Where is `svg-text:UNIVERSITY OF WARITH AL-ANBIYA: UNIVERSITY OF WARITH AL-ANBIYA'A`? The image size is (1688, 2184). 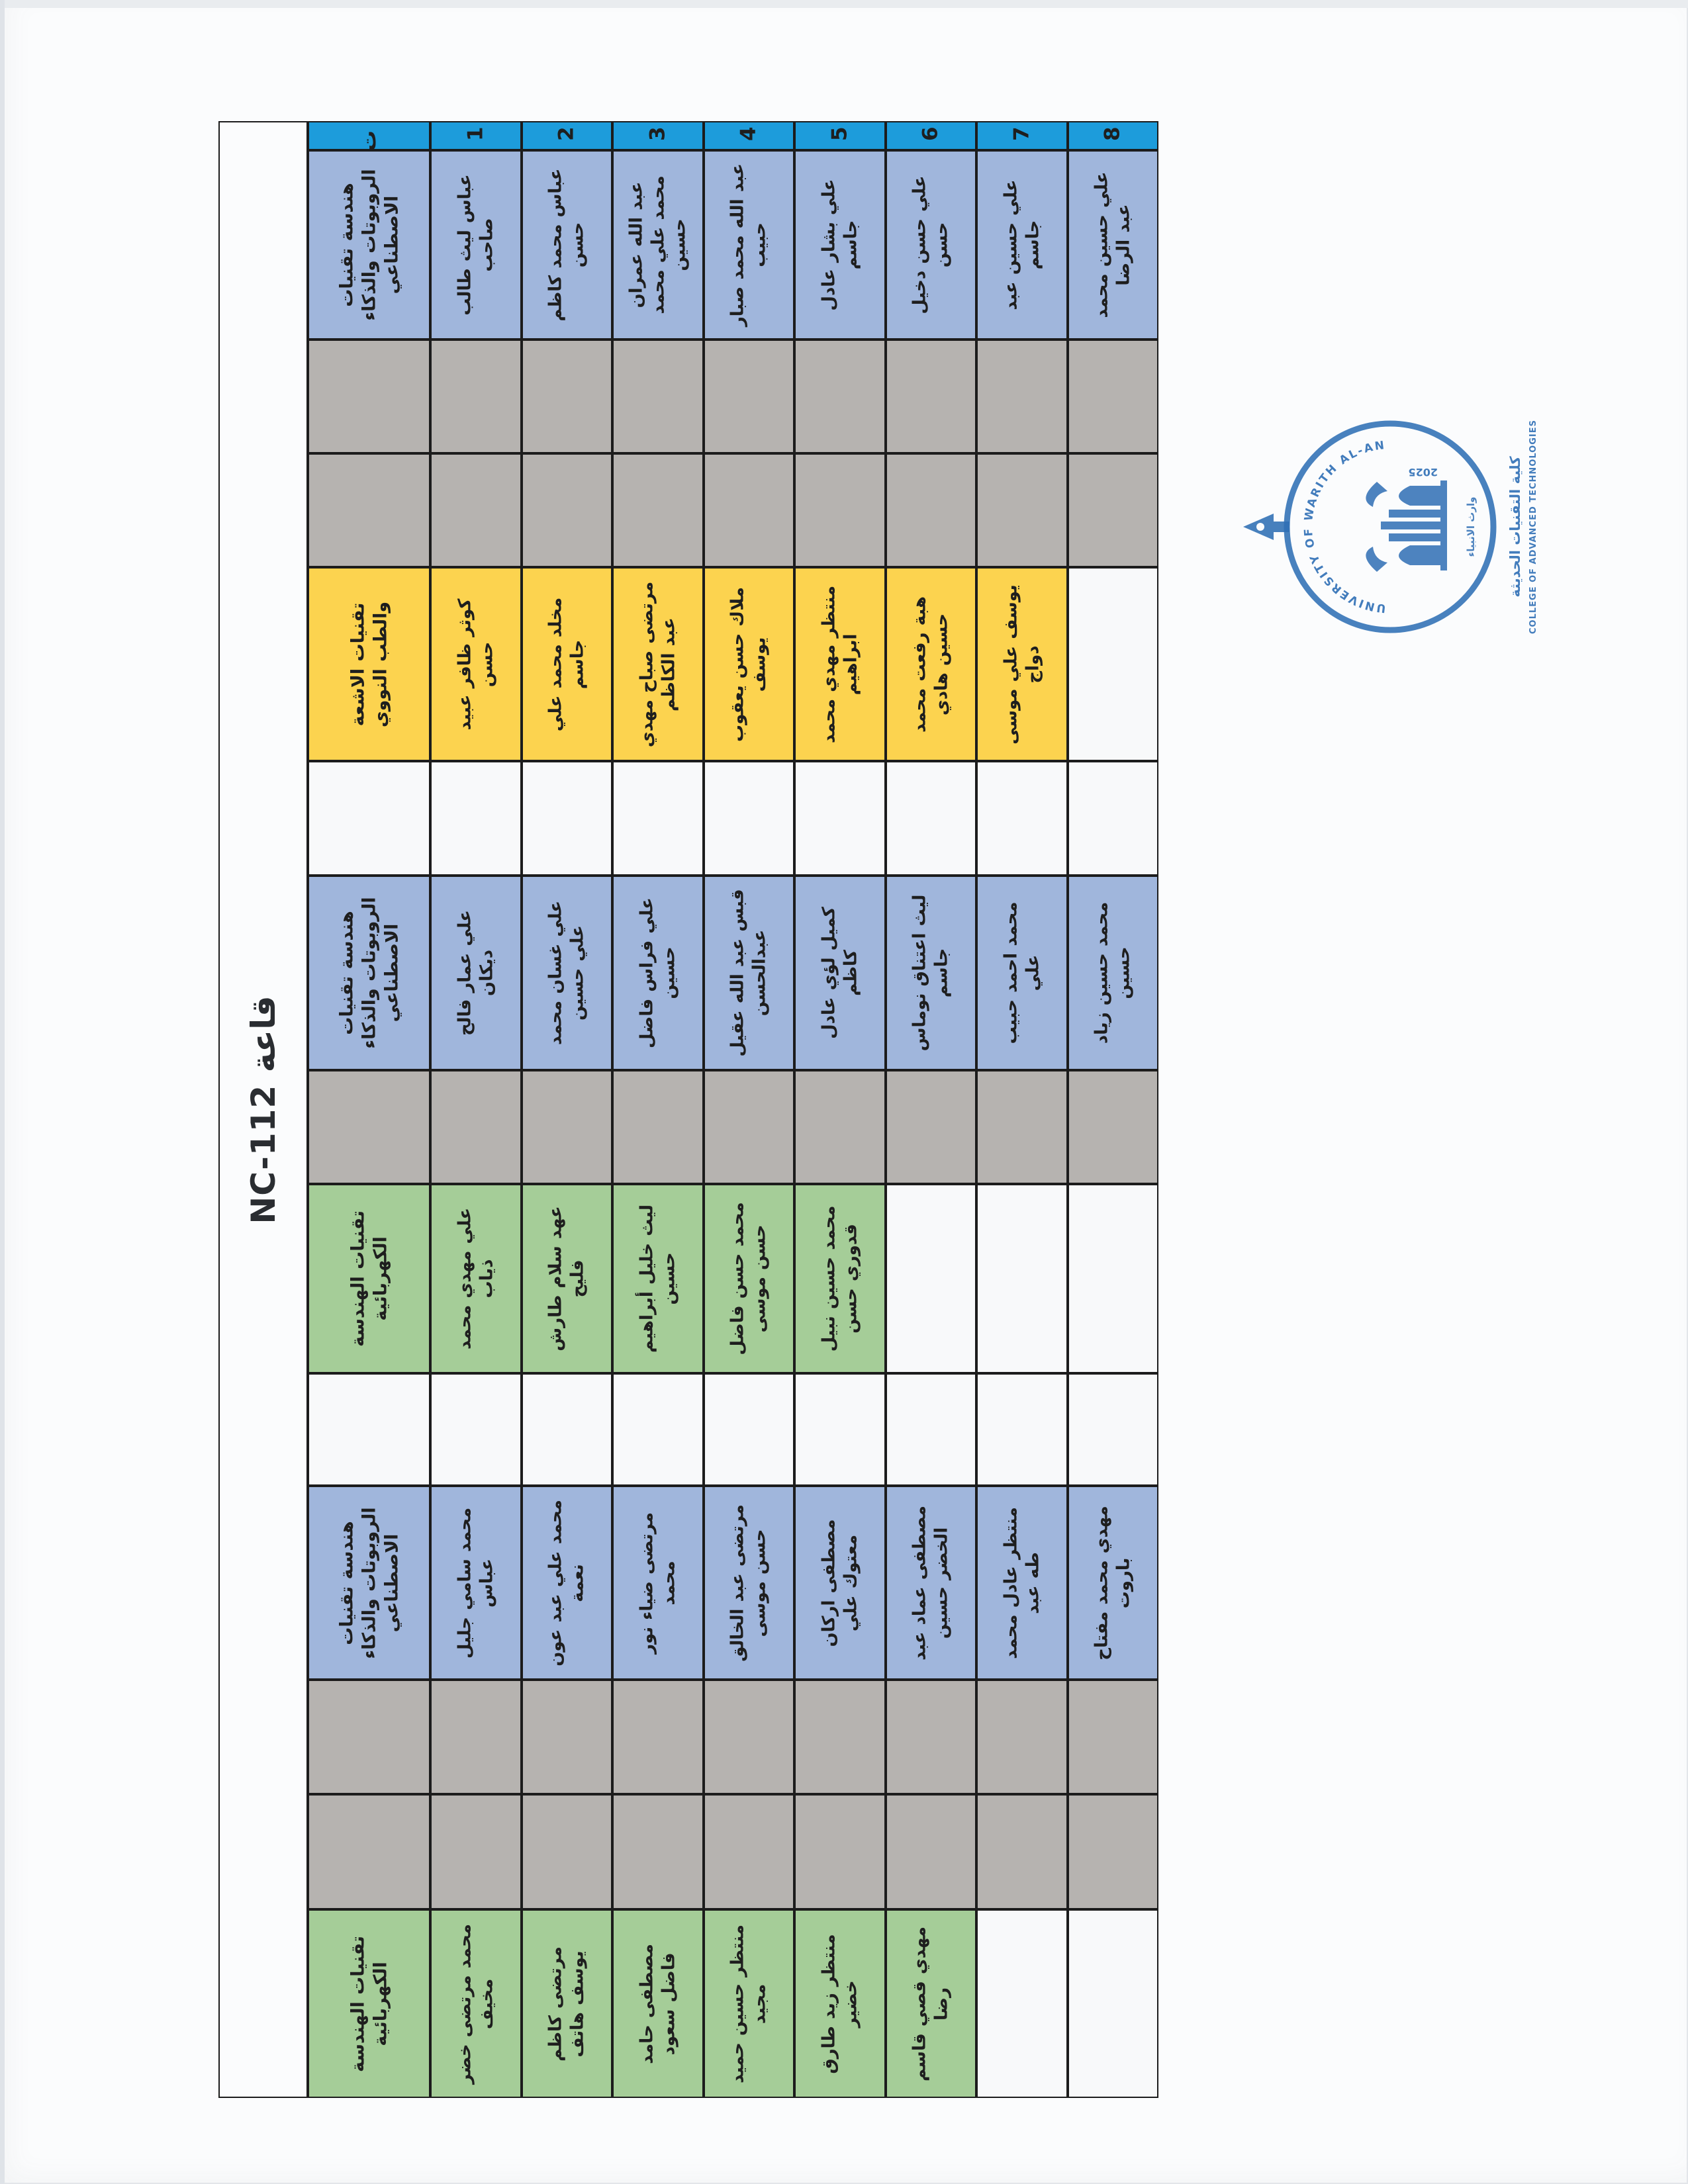 svg-text:UNIVERSITY OF WARITH AL-ANBIYA: UNIVERSITY OF WARITH AL-ANBIYA'A is located at coordinates (1313, 555).